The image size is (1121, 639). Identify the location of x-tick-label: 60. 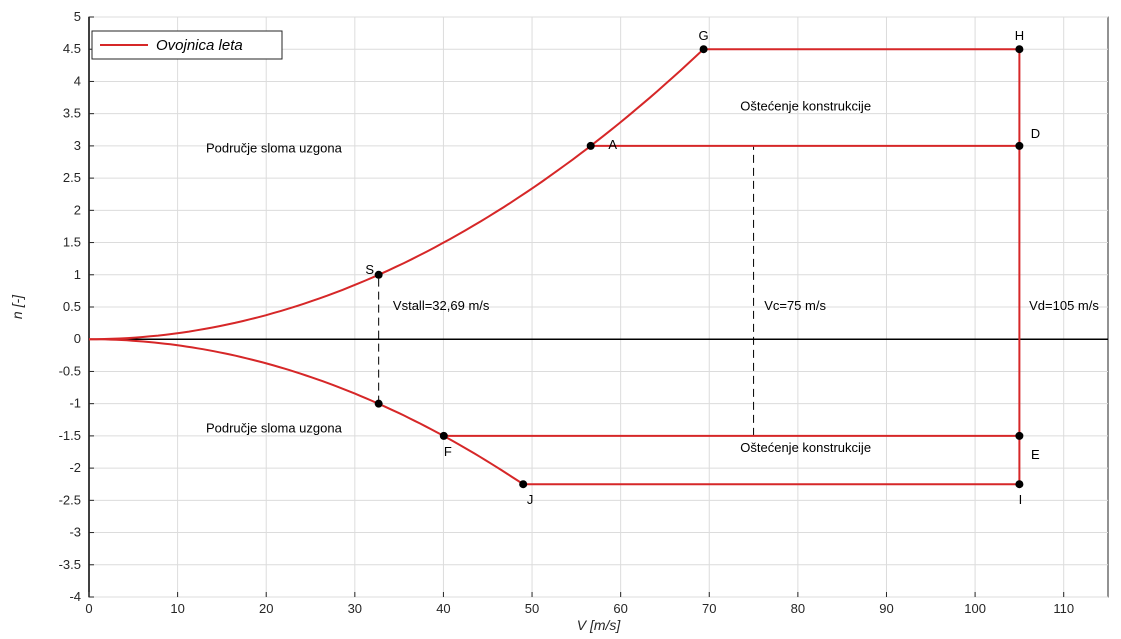
(620, 608).